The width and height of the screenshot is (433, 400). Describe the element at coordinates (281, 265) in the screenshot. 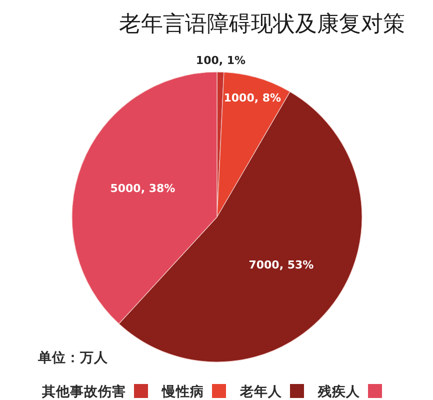

I see `data-label: 7000, 53%` at that location.